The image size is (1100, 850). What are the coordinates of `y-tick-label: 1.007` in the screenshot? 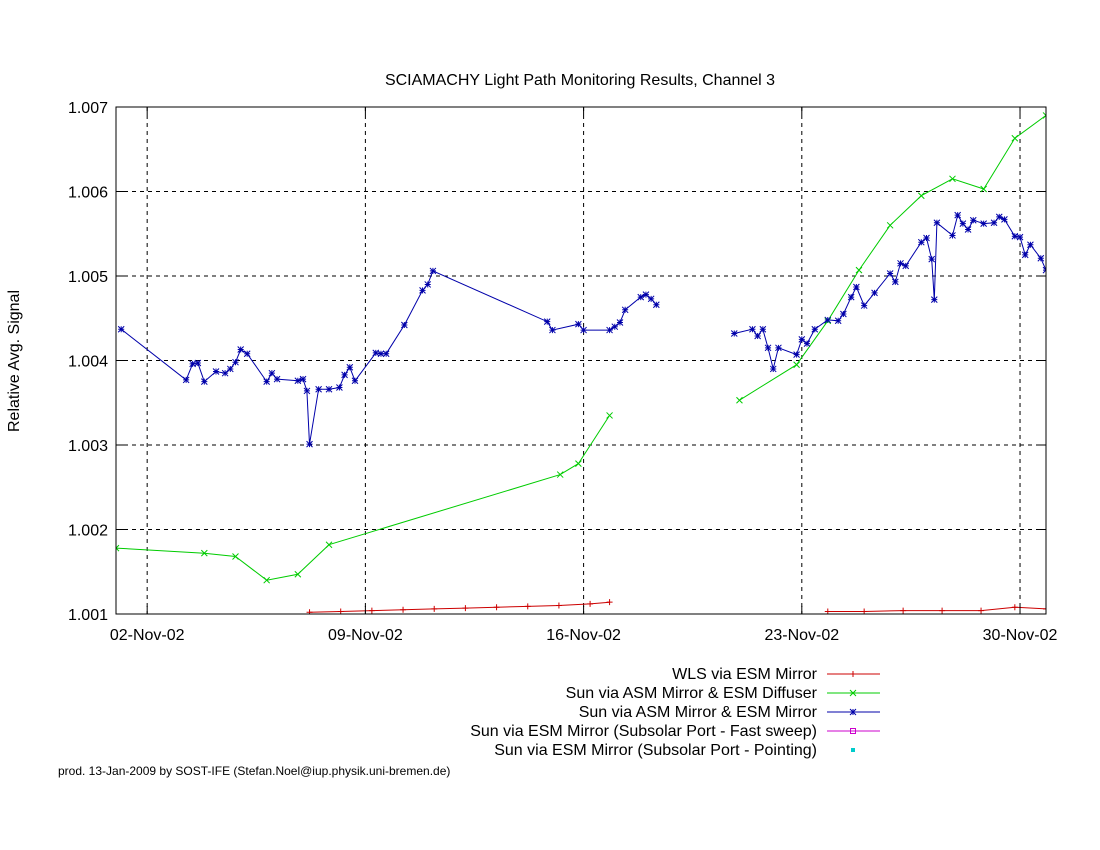 It's located at (88, 108).